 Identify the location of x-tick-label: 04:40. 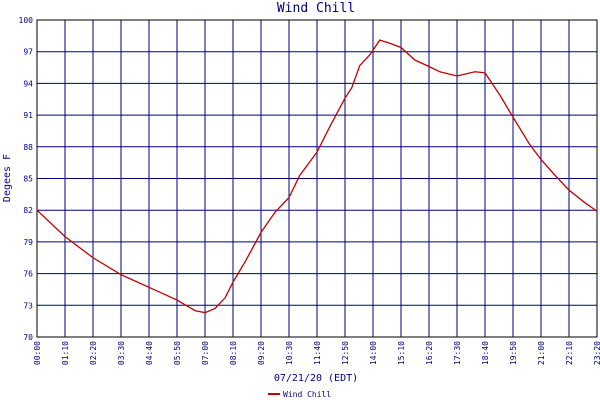
(149, 353).